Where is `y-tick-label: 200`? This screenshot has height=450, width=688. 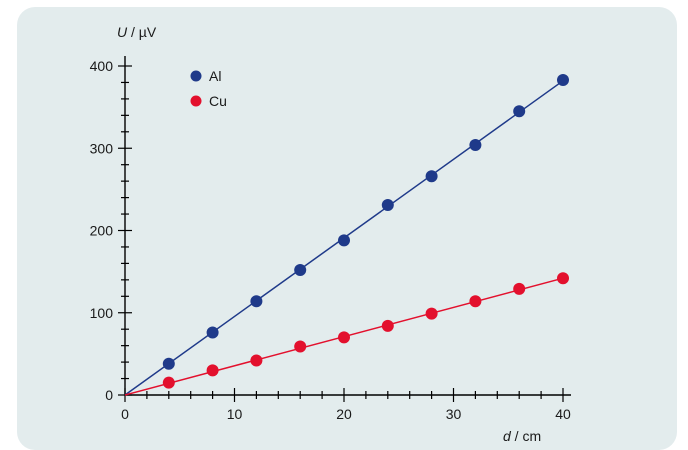 y-tick-label: 200 is located at coordinates (102, 231).